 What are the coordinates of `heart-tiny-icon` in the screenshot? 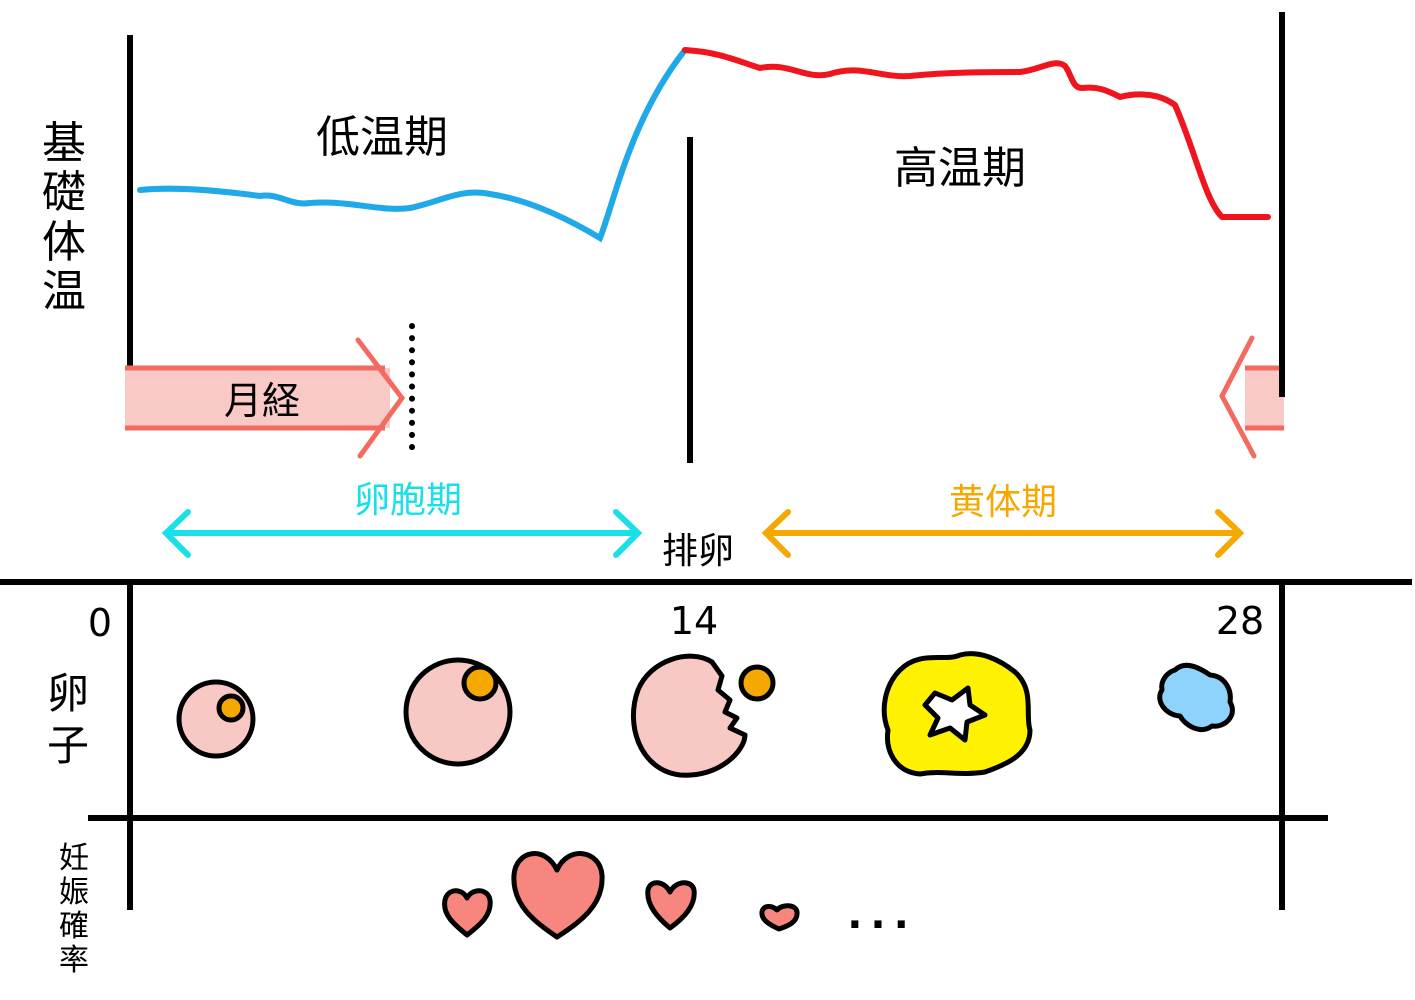 It's located at (779, 917).